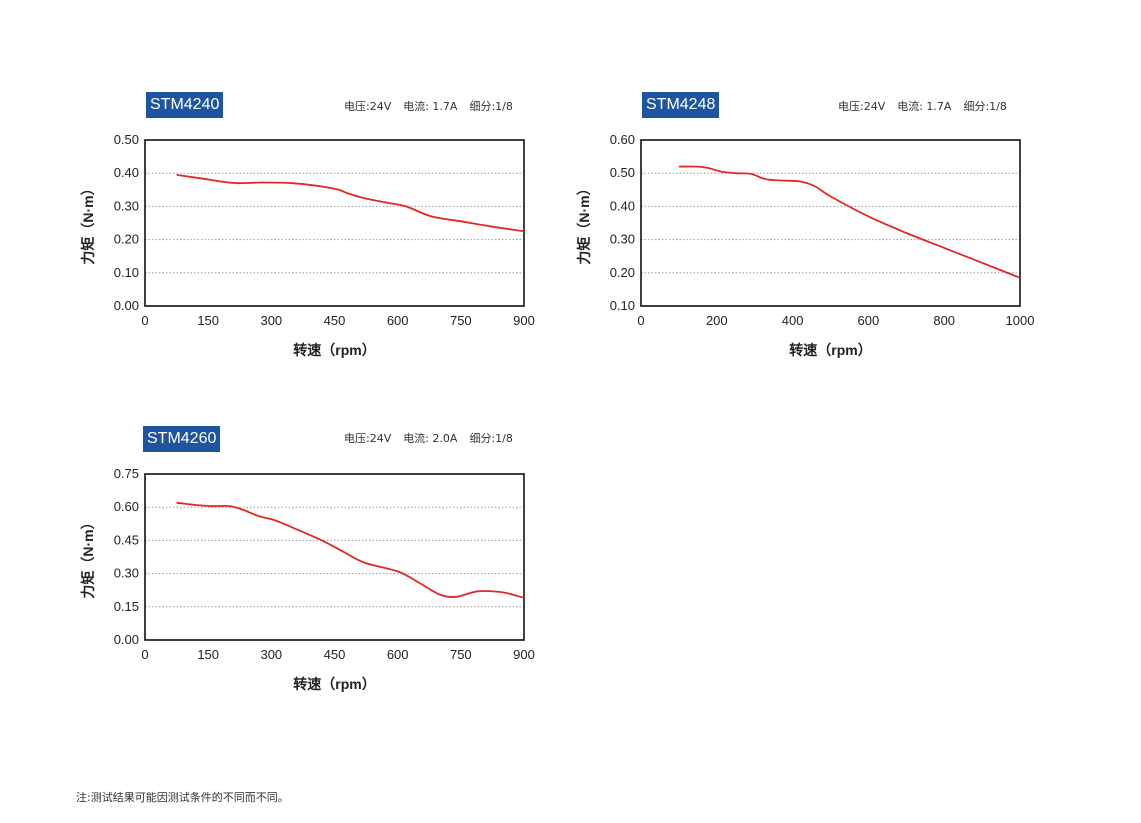 Image resolution: width=1141 pixels, height=823 pixels. What do you see at coordinates (126, 539) in the screenshot?
I see `y-tick-label: 0.45` at bounding box center [126, 539].